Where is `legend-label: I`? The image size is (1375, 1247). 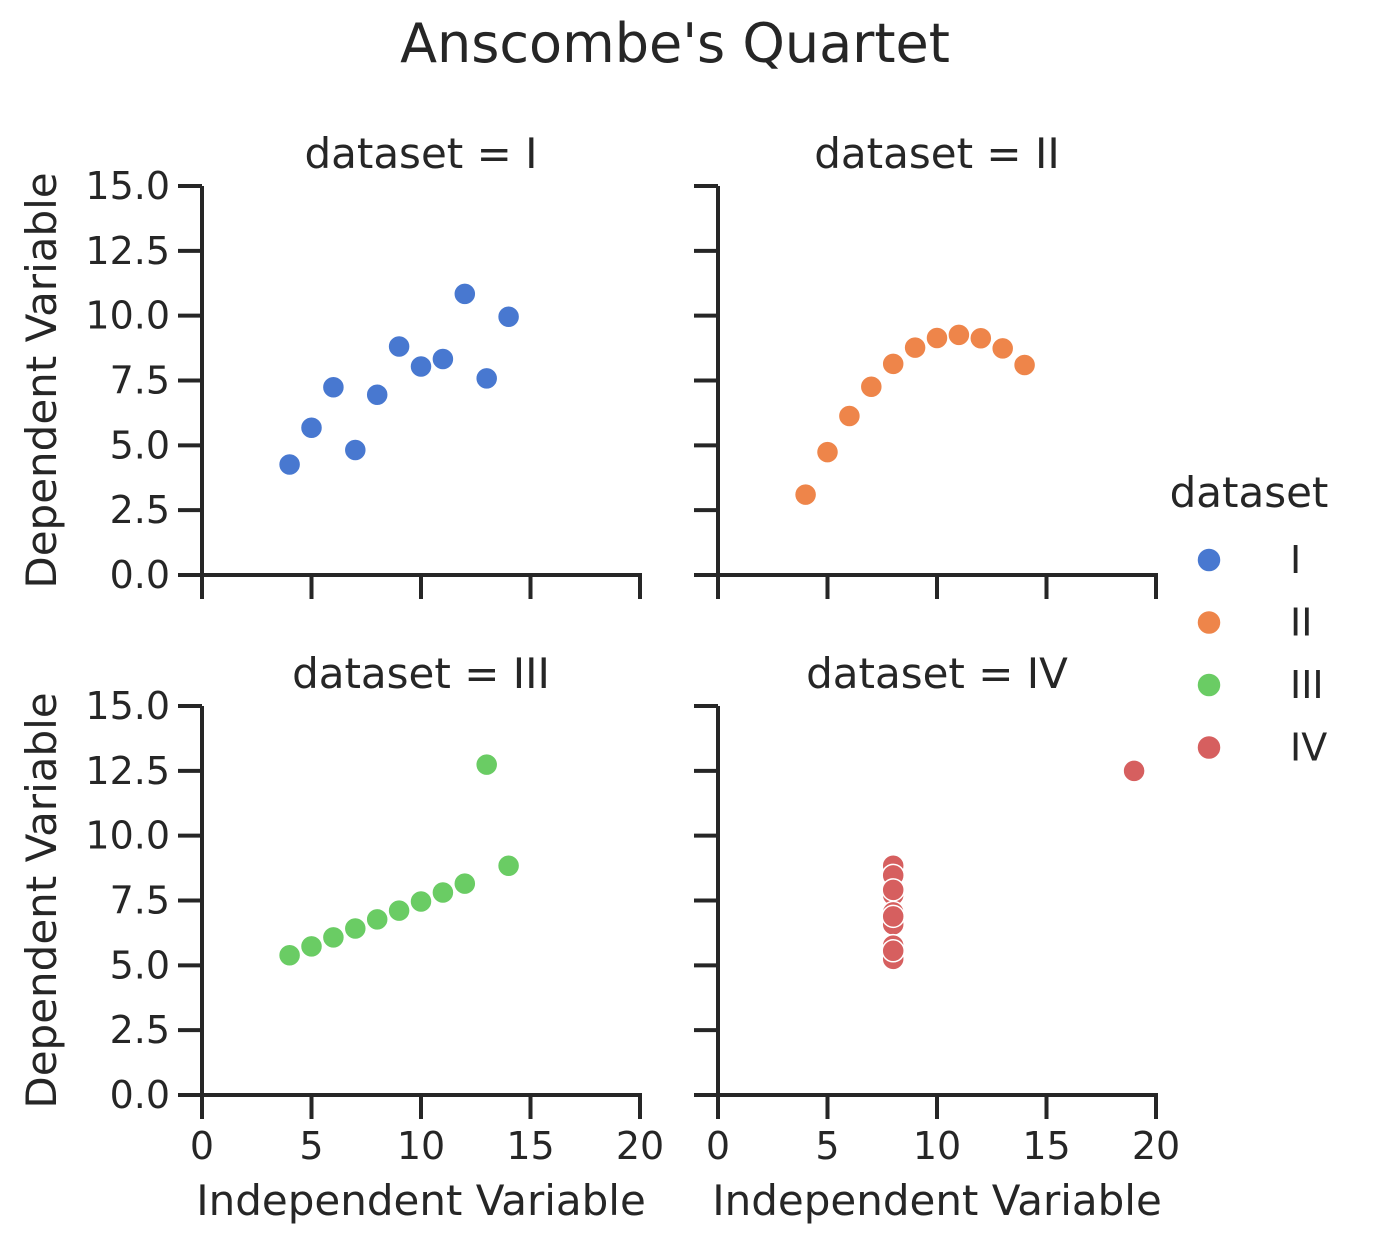 legend-label: I is located at coordinates (1295, 560).